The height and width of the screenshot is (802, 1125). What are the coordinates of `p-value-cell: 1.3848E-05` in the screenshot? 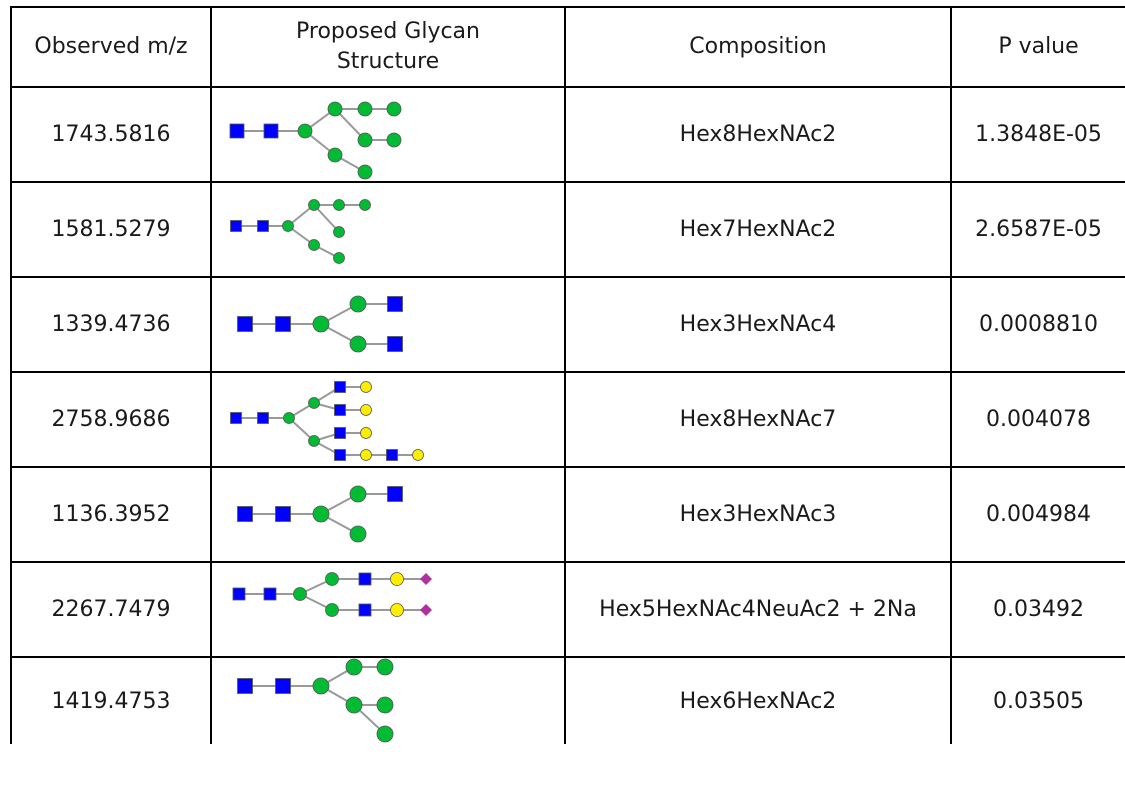 It's located at (1037, 134).